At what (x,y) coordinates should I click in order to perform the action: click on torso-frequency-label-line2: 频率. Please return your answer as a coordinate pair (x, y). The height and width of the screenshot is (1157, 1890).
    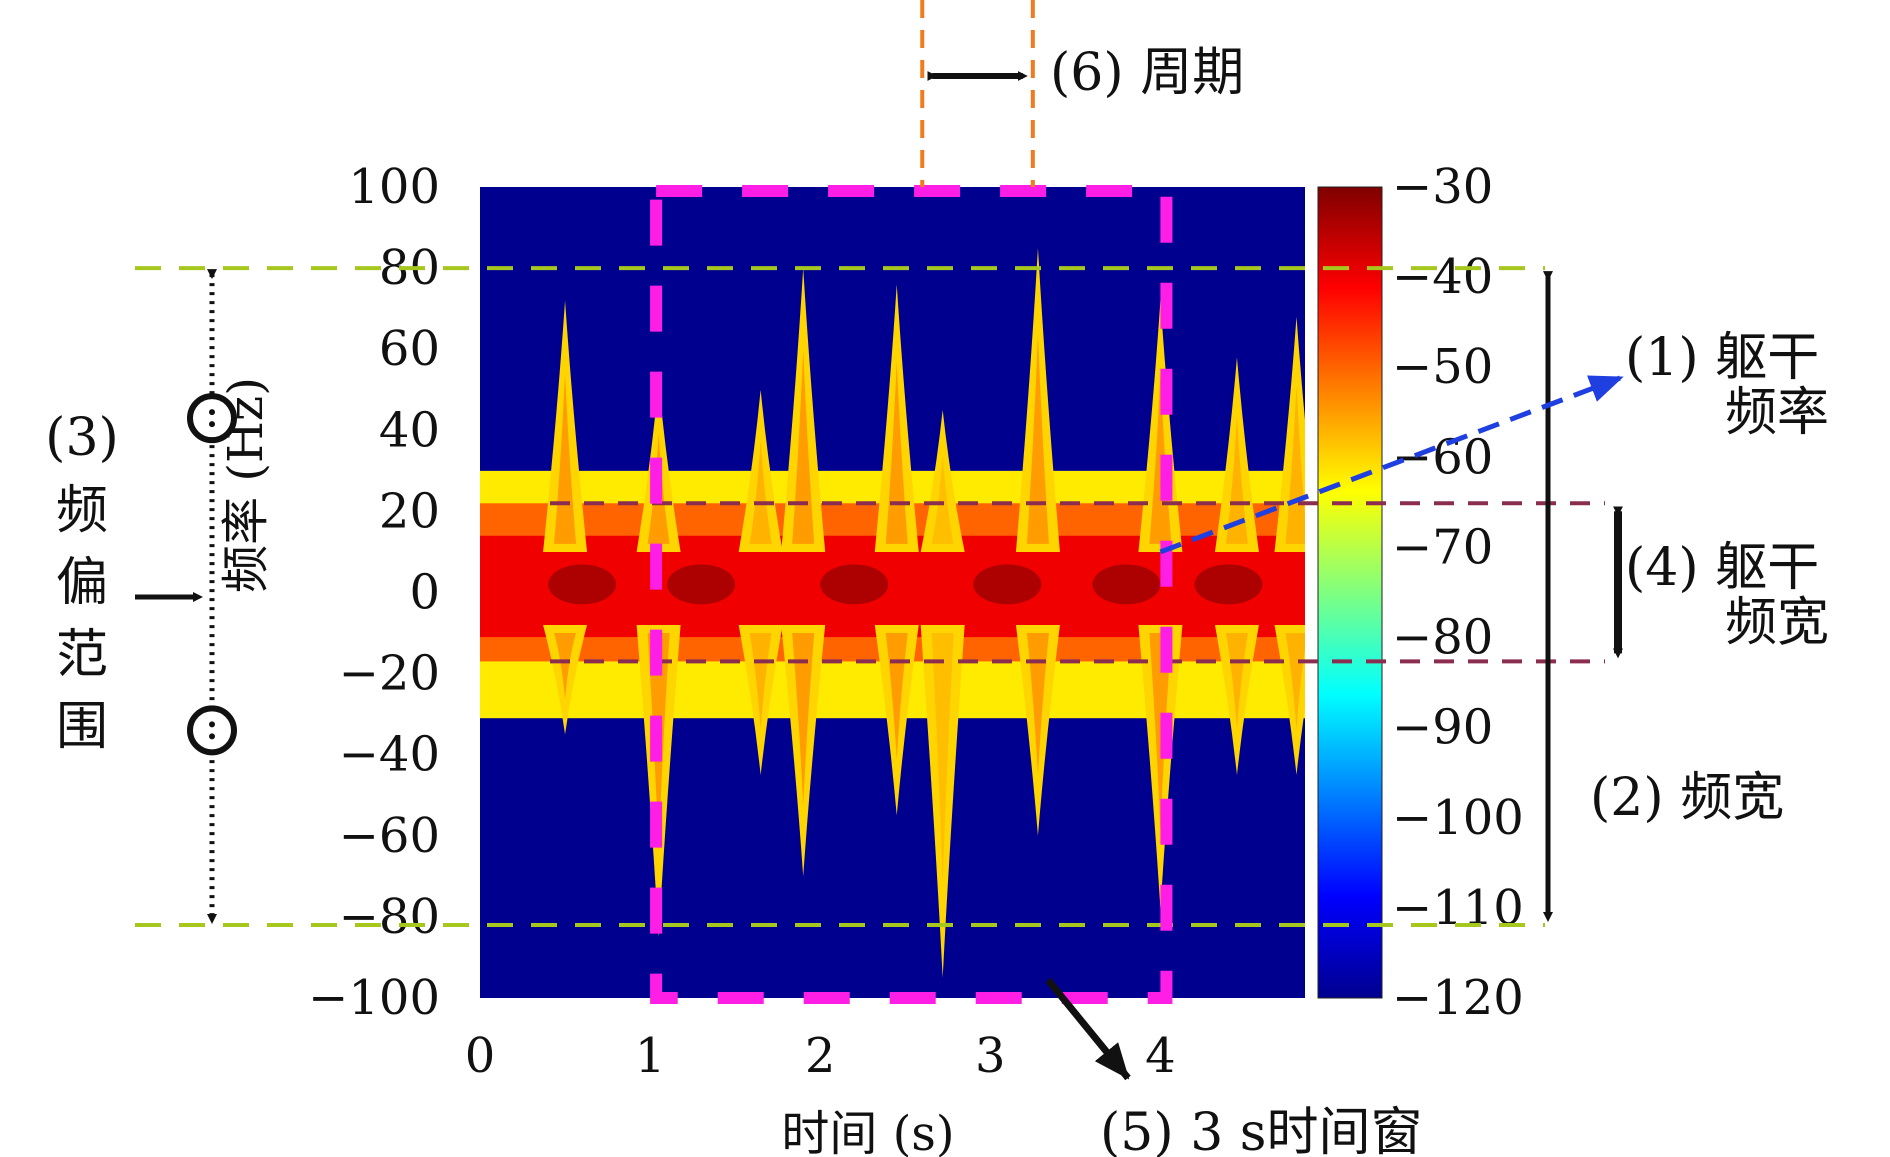
    Looking at the image, I should click on (1777, 413).